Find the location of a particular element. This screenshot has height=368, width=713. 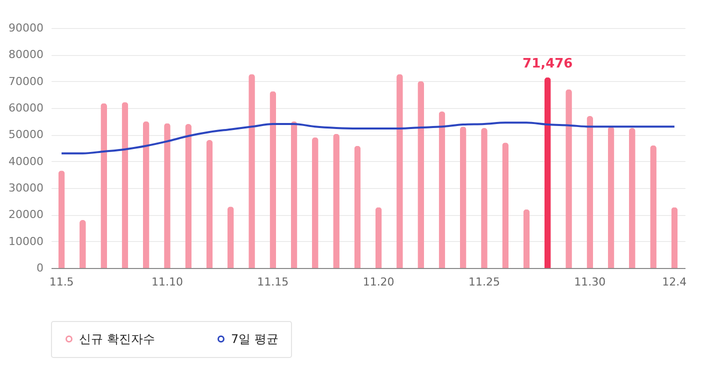

data-label: 71,476 is located at coordinates (547, 64).